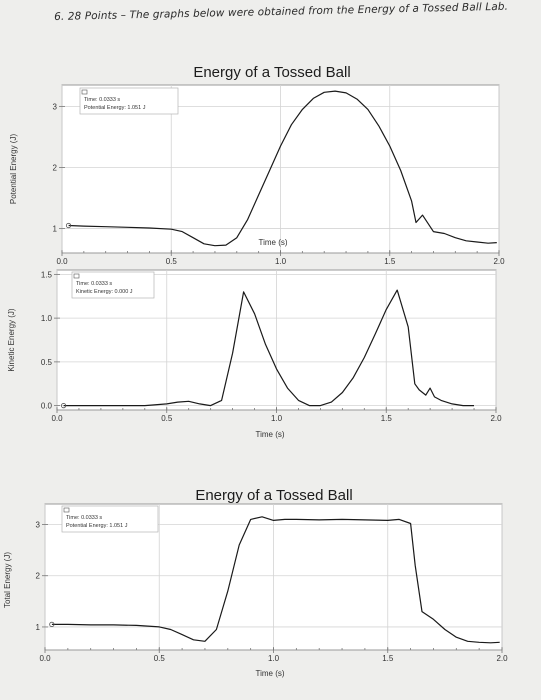 This screenshot has width=541, height=700. I want to click on info-line-value: Kinetic Energy: 0.000 J, so click(104, 292).